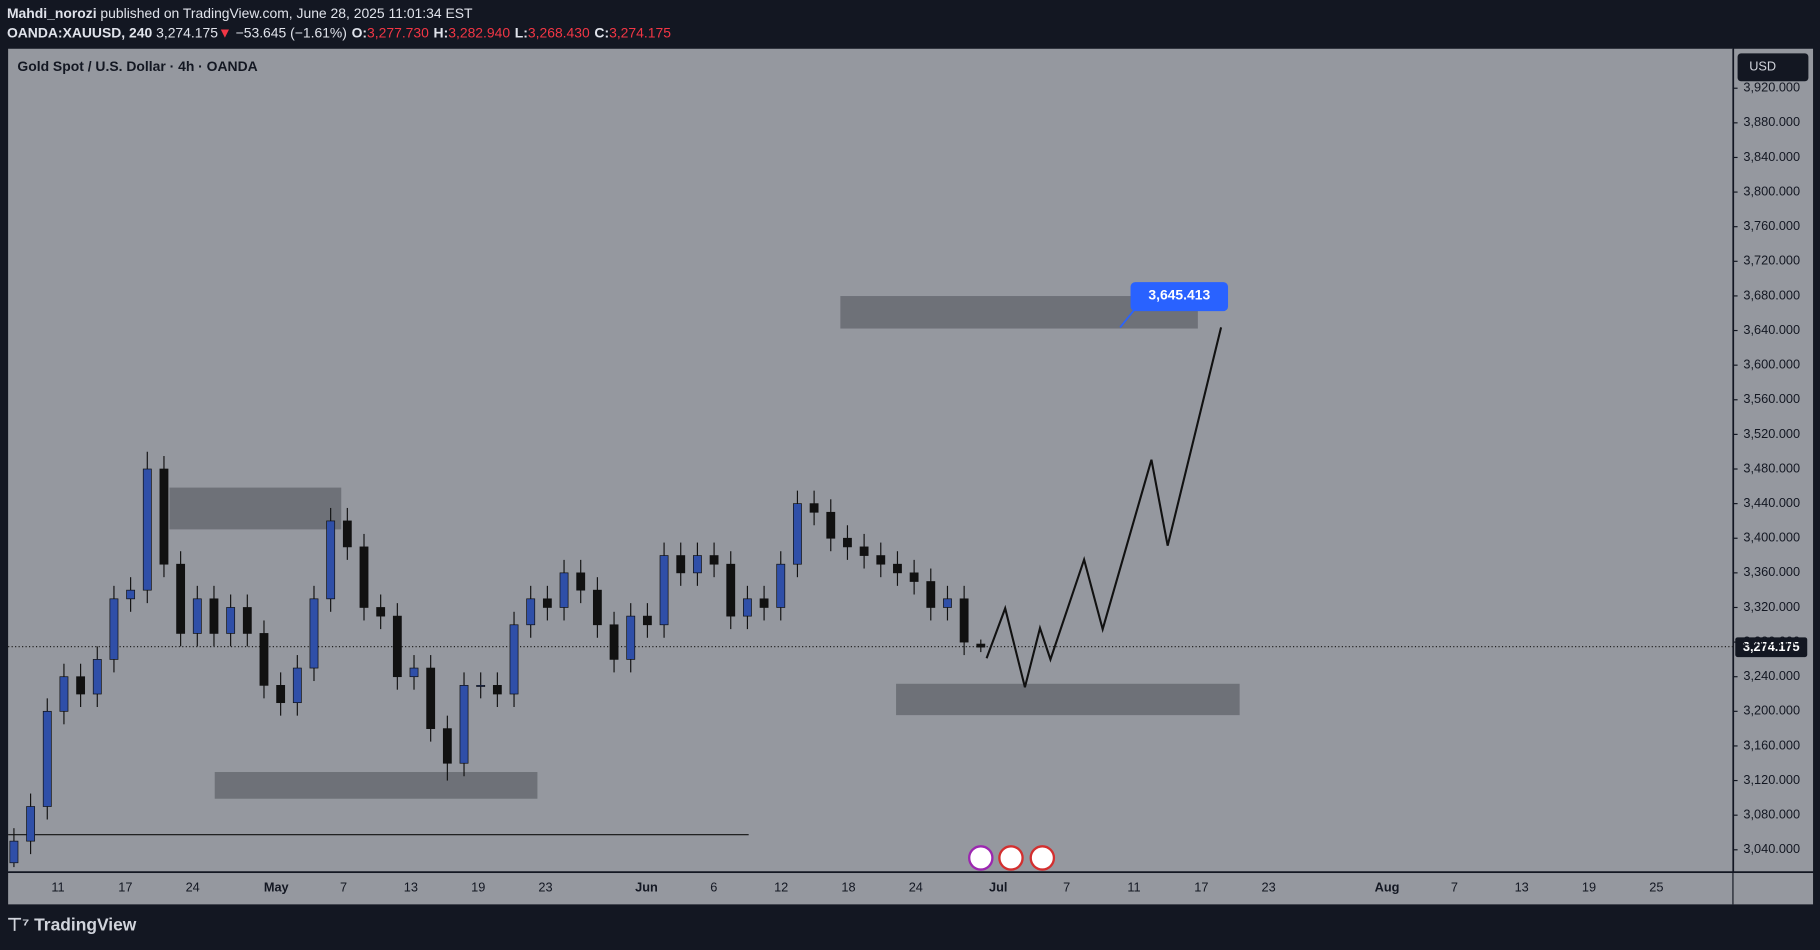 The height and width of the screenshot is (950, 1820). What do you see at coordinates (1771, 398) in the screenshot?
I see `y-tick-label: 3,560.000` at bounding box center [1771, 398].